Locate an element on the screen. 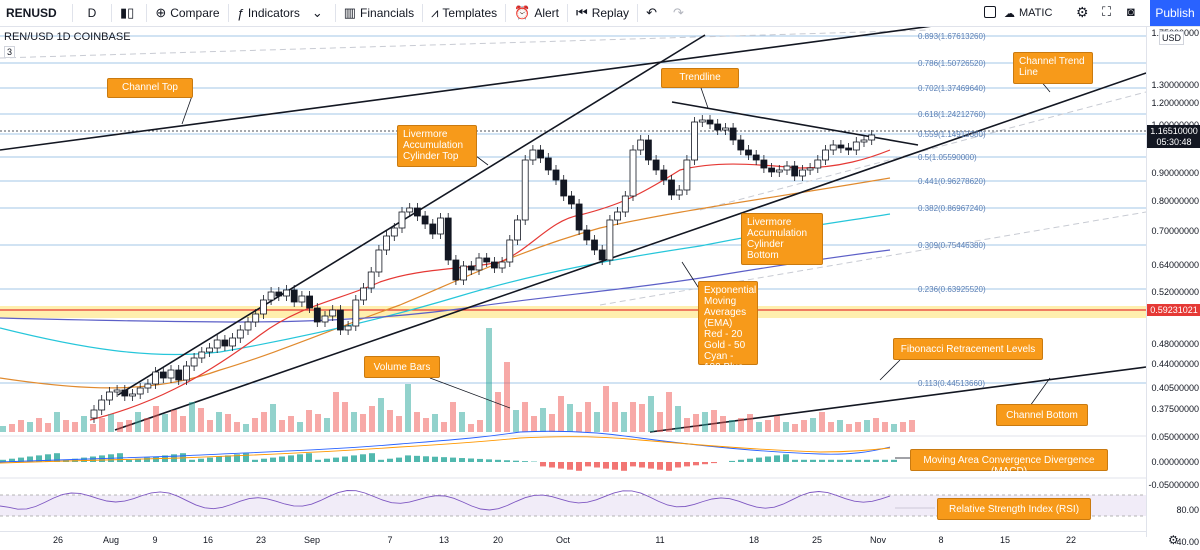 The height and width of the screenshot is (550, 1200). publish-button: Publish is located at coordinates (1175, 13).